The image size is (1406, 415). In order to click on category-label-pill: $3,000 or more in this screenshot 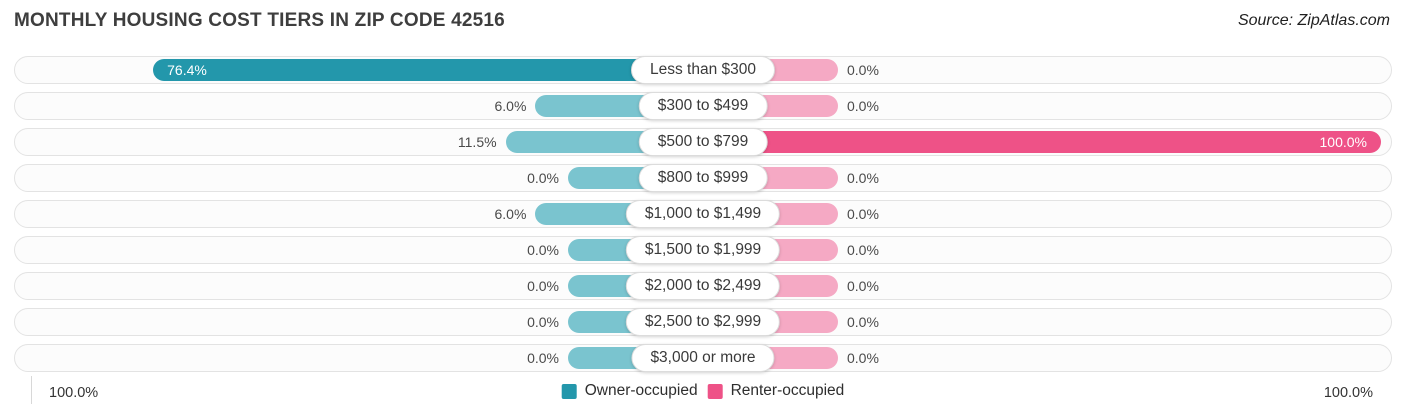, I will do `click(703, 358)`.